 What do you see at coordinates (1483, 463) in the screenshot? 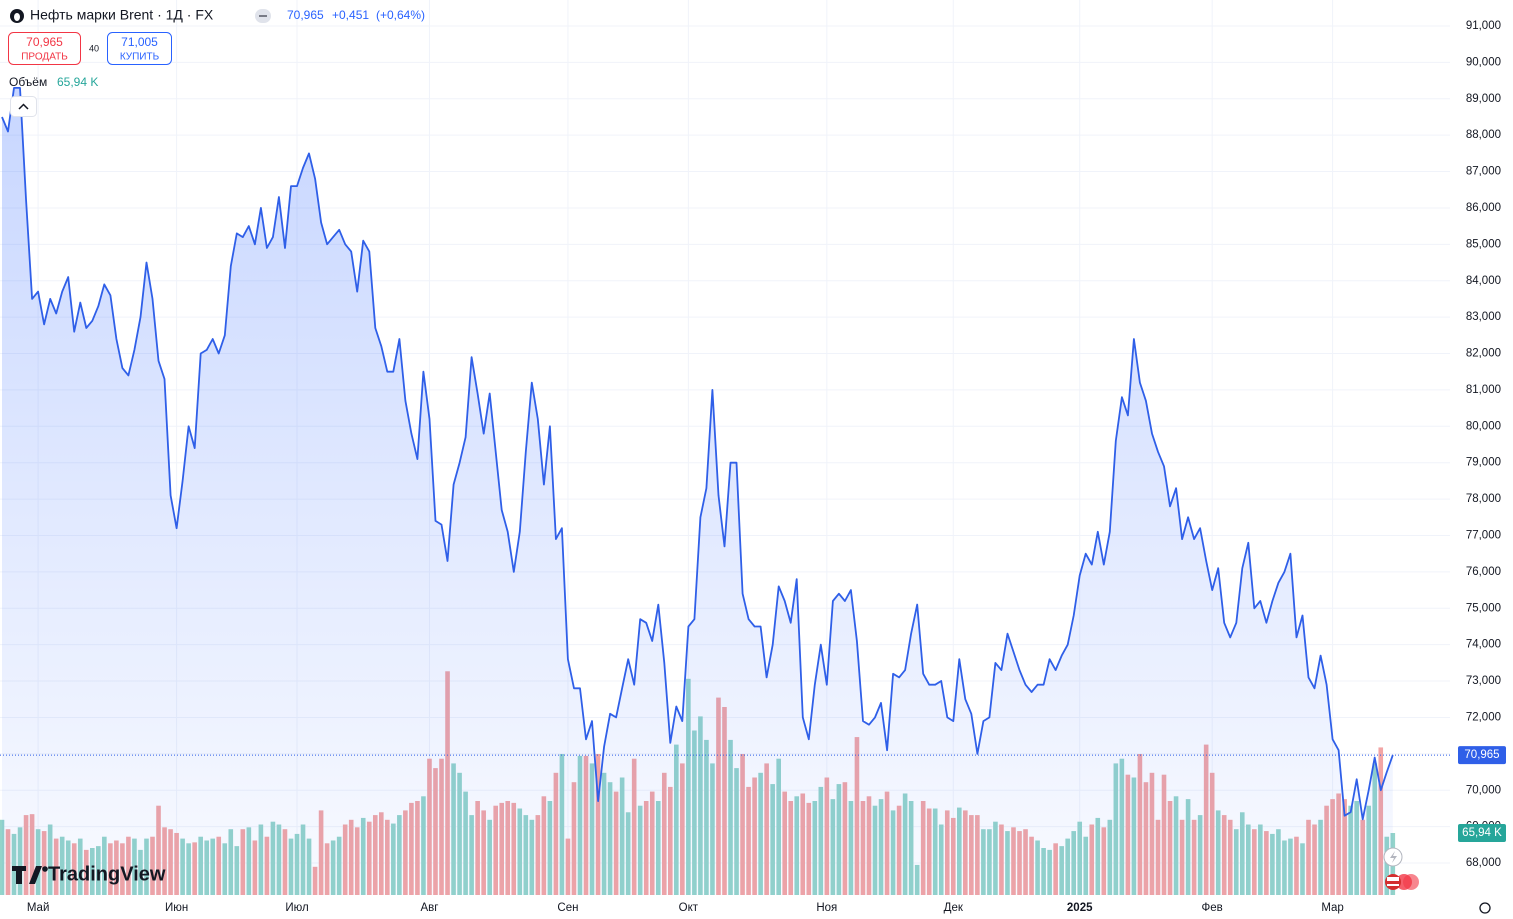
I see `y-tick-label: 79,000` at bounding box center [1483, 463].